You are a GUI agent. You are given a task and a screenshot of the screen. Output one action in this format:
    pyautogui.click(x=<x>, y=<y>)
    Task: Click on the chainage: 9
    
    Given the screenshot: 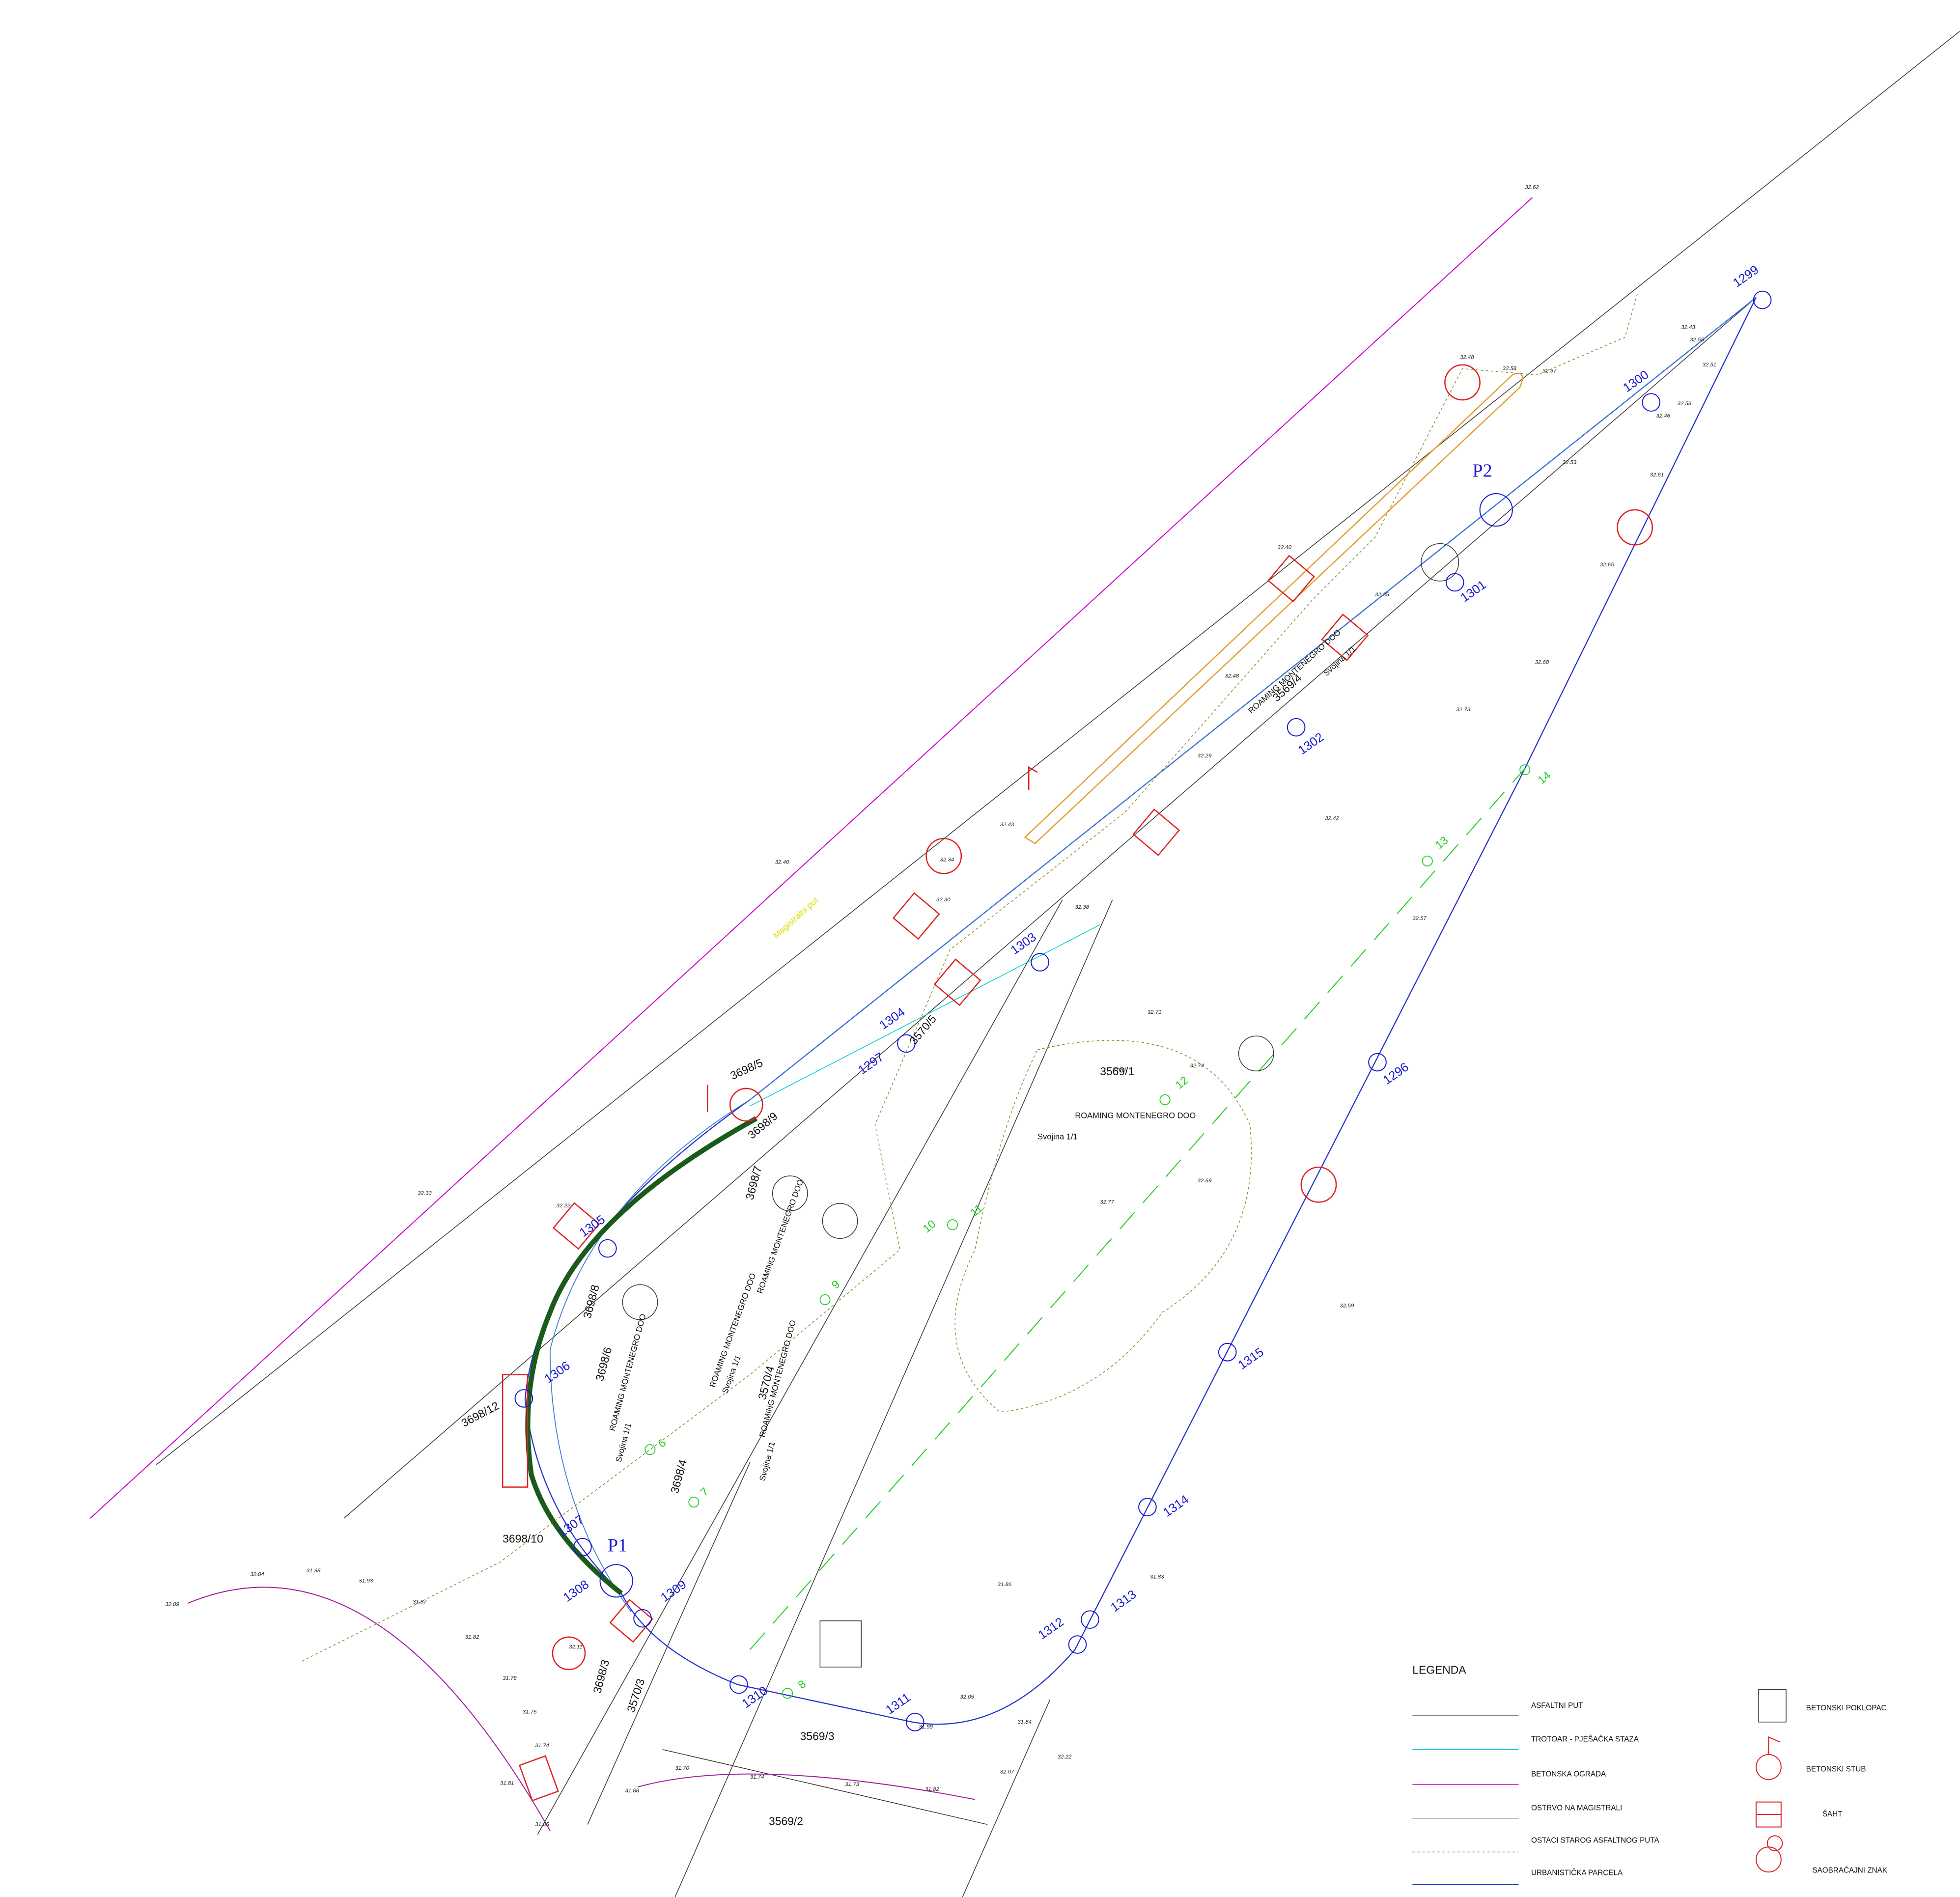 What is the action you would take?
    pyautogui.click(x=835, y=1284)
    